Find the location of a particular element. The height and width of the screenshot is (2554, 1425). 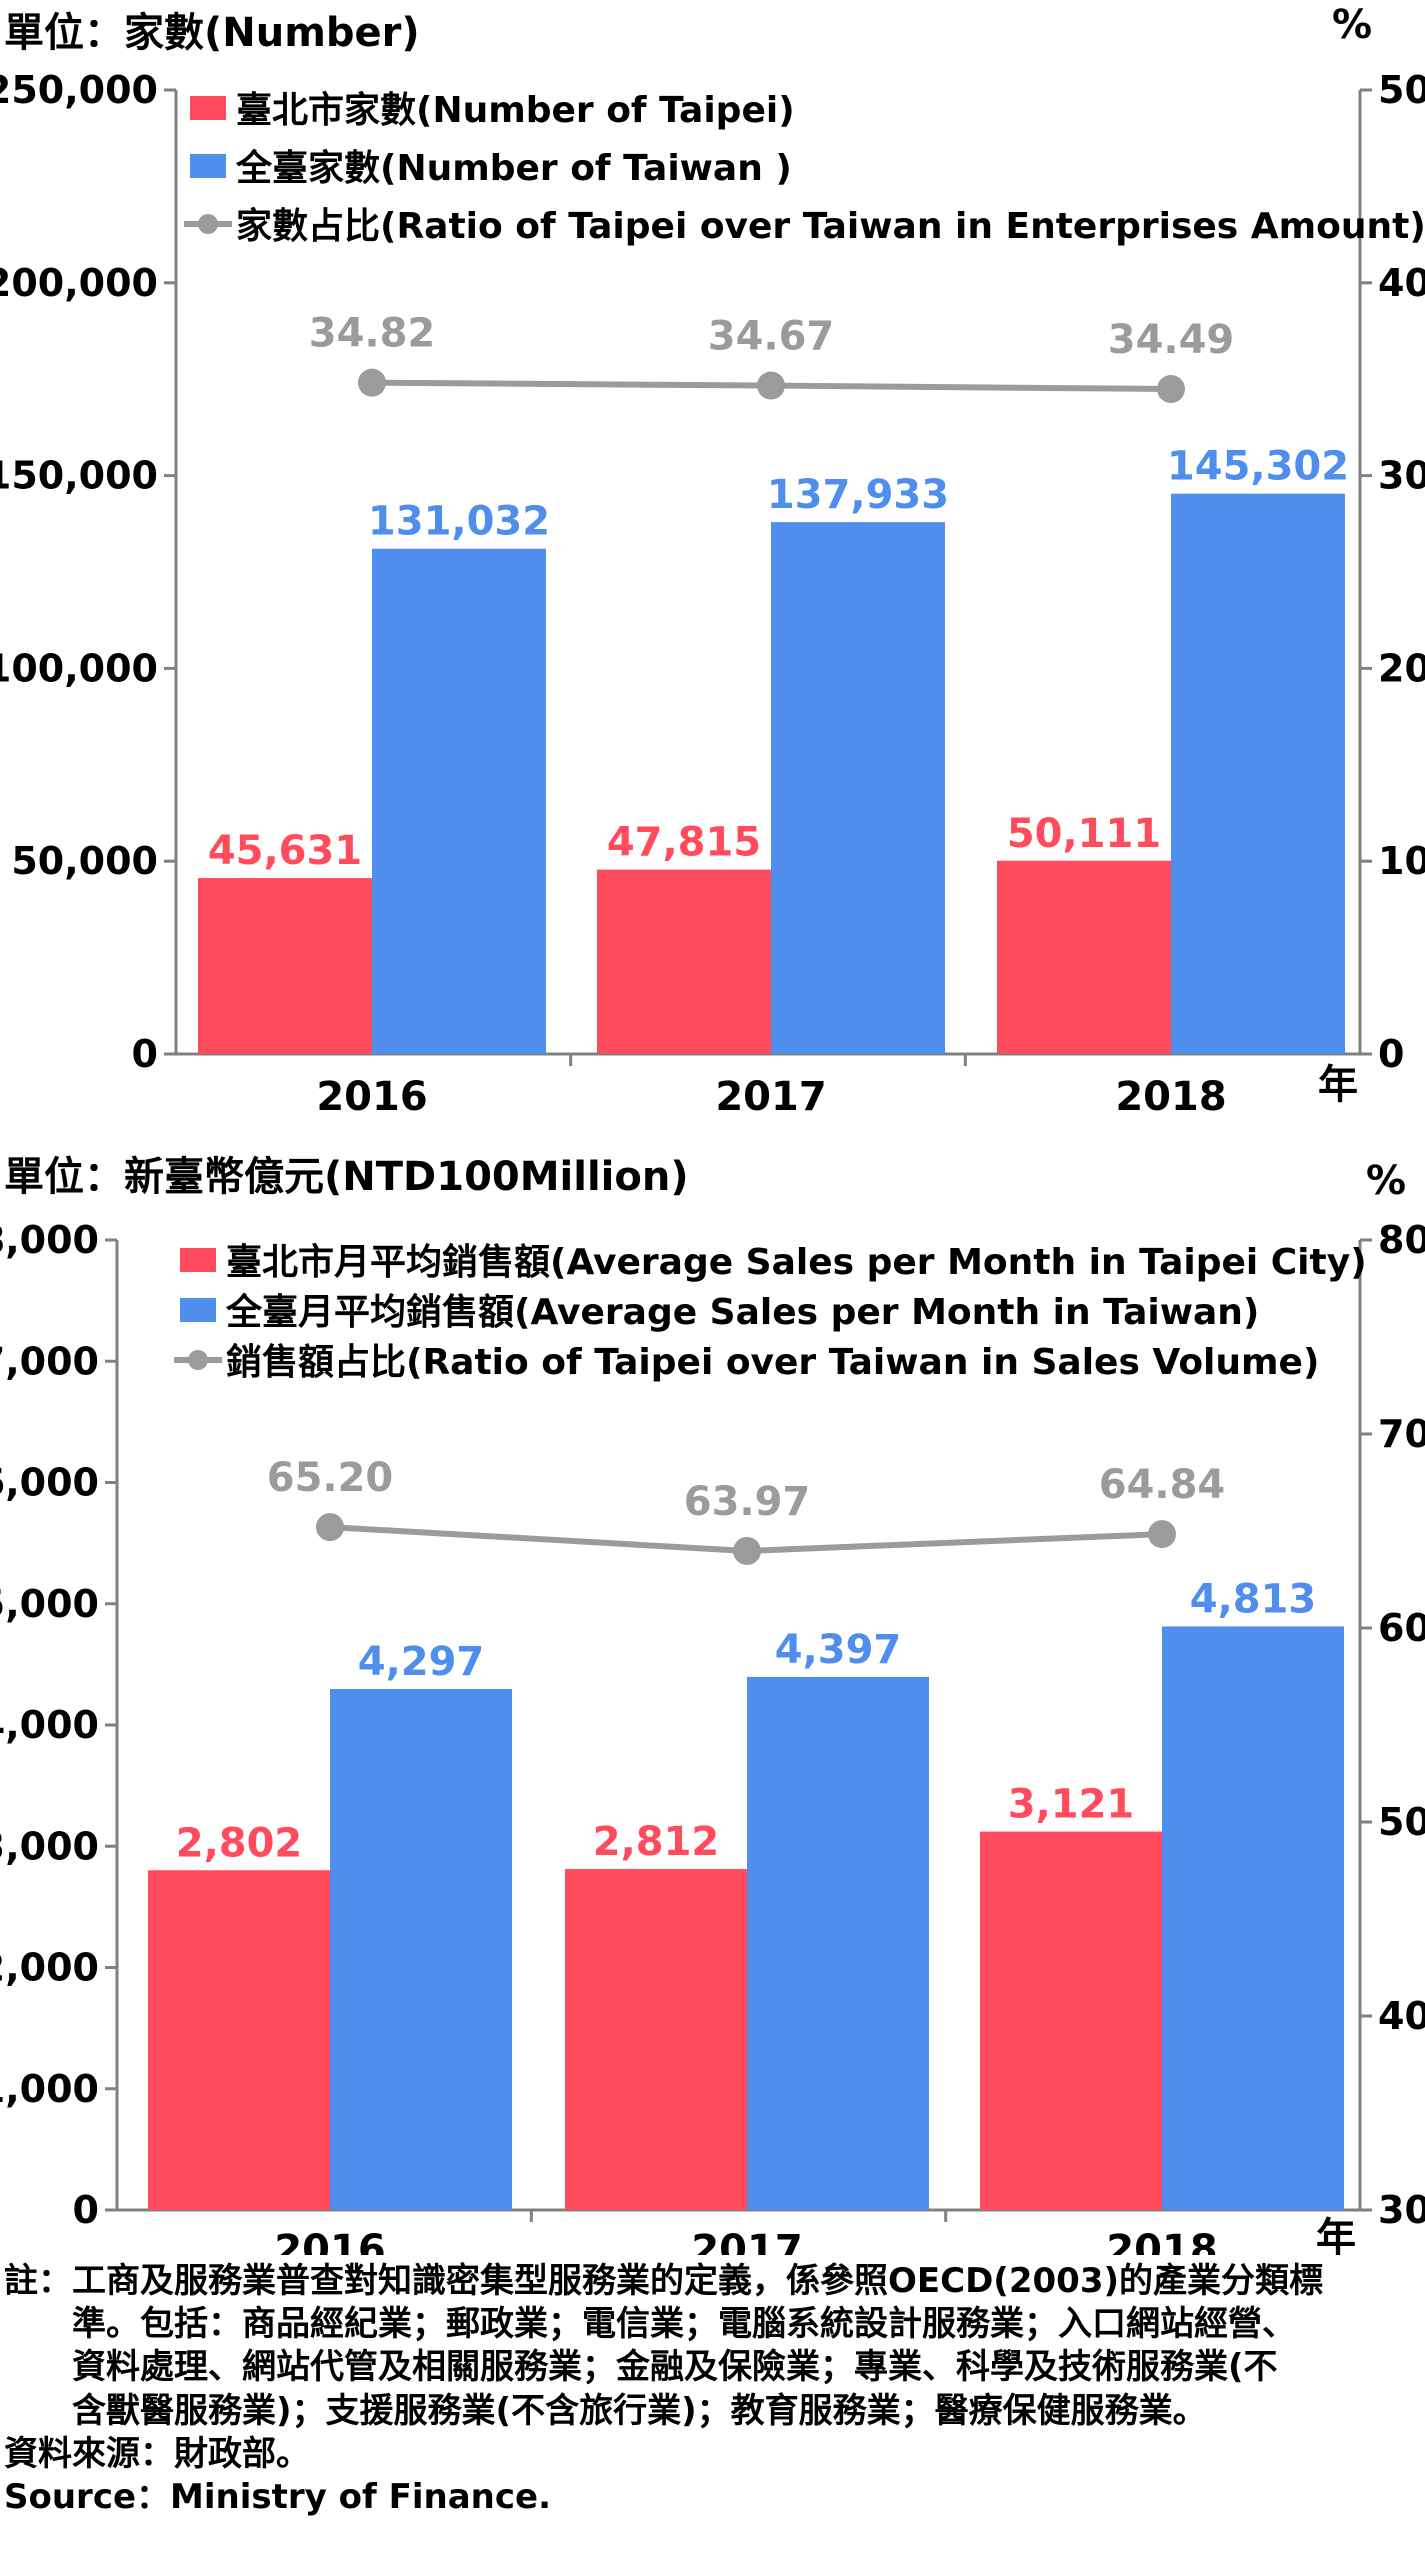

left-tick-label: 7,000 is located at coordinates (49, 1361).